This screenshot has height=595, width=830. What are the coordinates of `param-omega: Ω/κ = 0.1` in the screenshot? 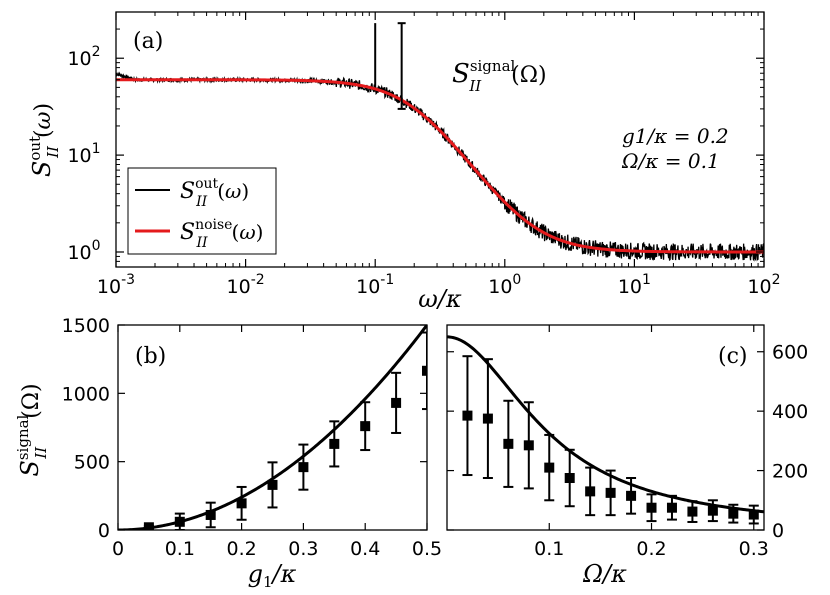 It's located at (670, 161).